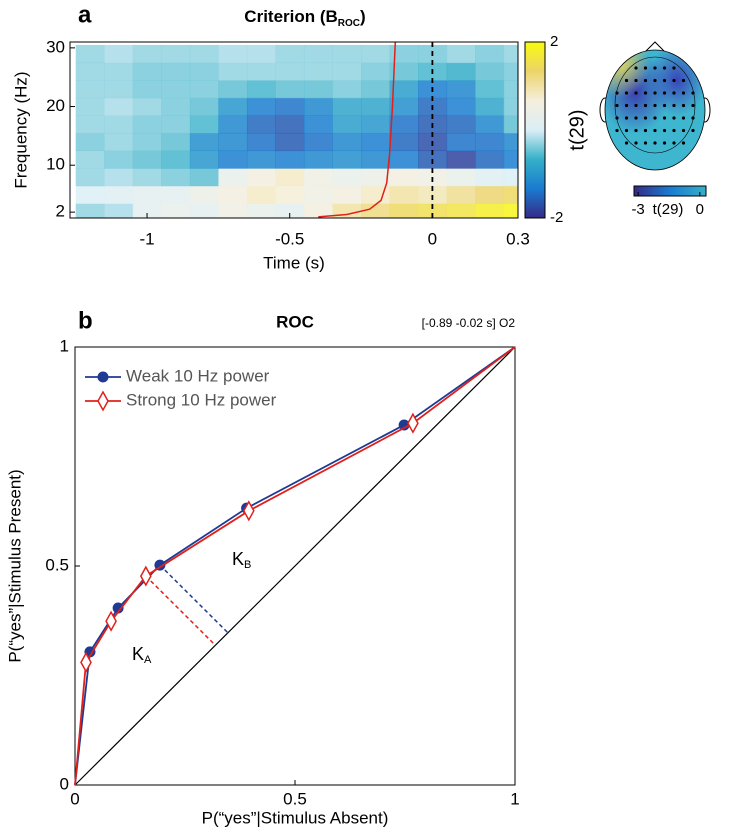  Describe the element at coordinates (577, 129) in the screenshot. I see `colorbar-label: t(29)` at that location.